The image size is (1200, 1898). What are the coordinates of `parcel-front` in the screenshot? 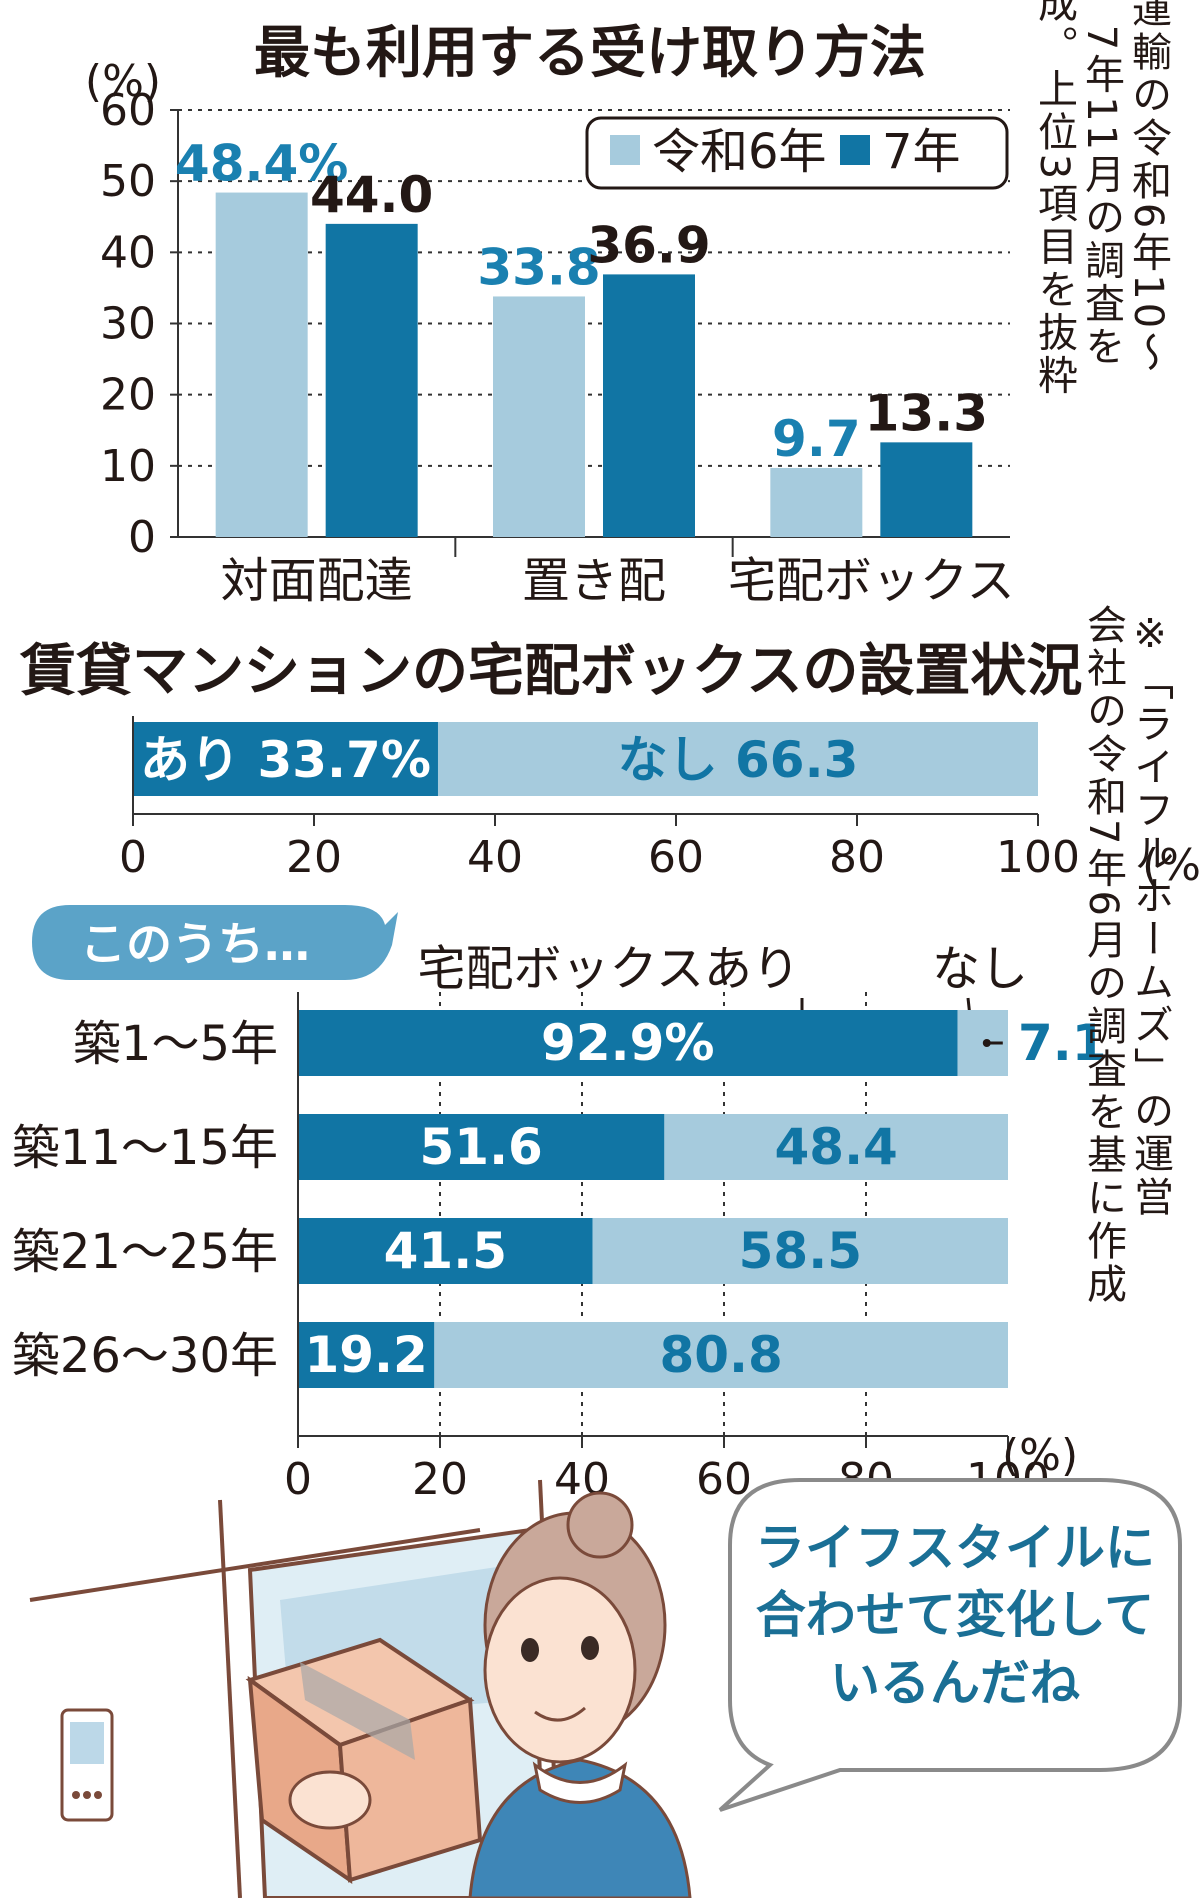 It's located at (410, 1790).